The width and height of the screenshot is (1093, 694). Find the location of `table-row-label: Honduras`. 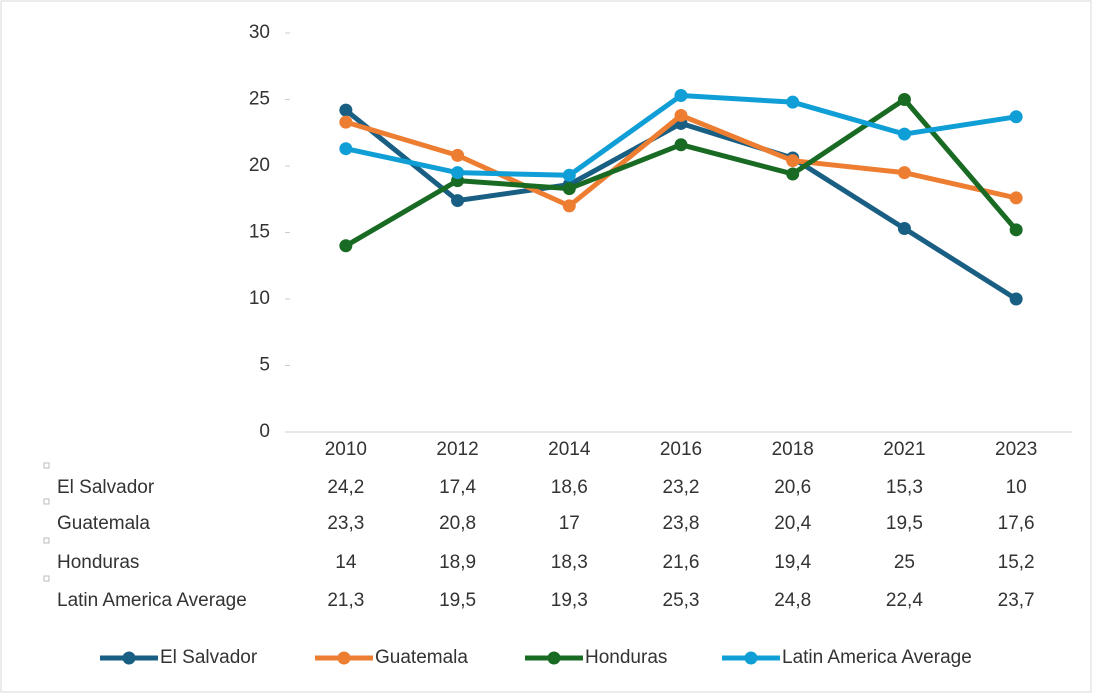

table-row-label: Honduras is located at coordinates (98, 562).